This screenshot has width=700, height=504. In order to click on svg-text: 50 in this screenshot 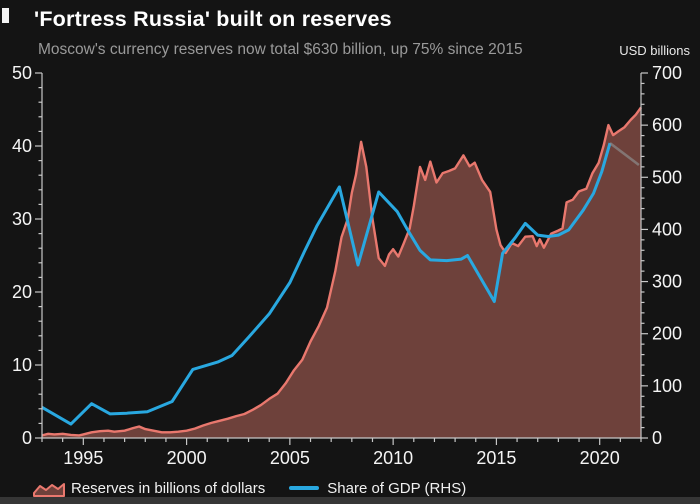, I will do `click(22, 73)`.